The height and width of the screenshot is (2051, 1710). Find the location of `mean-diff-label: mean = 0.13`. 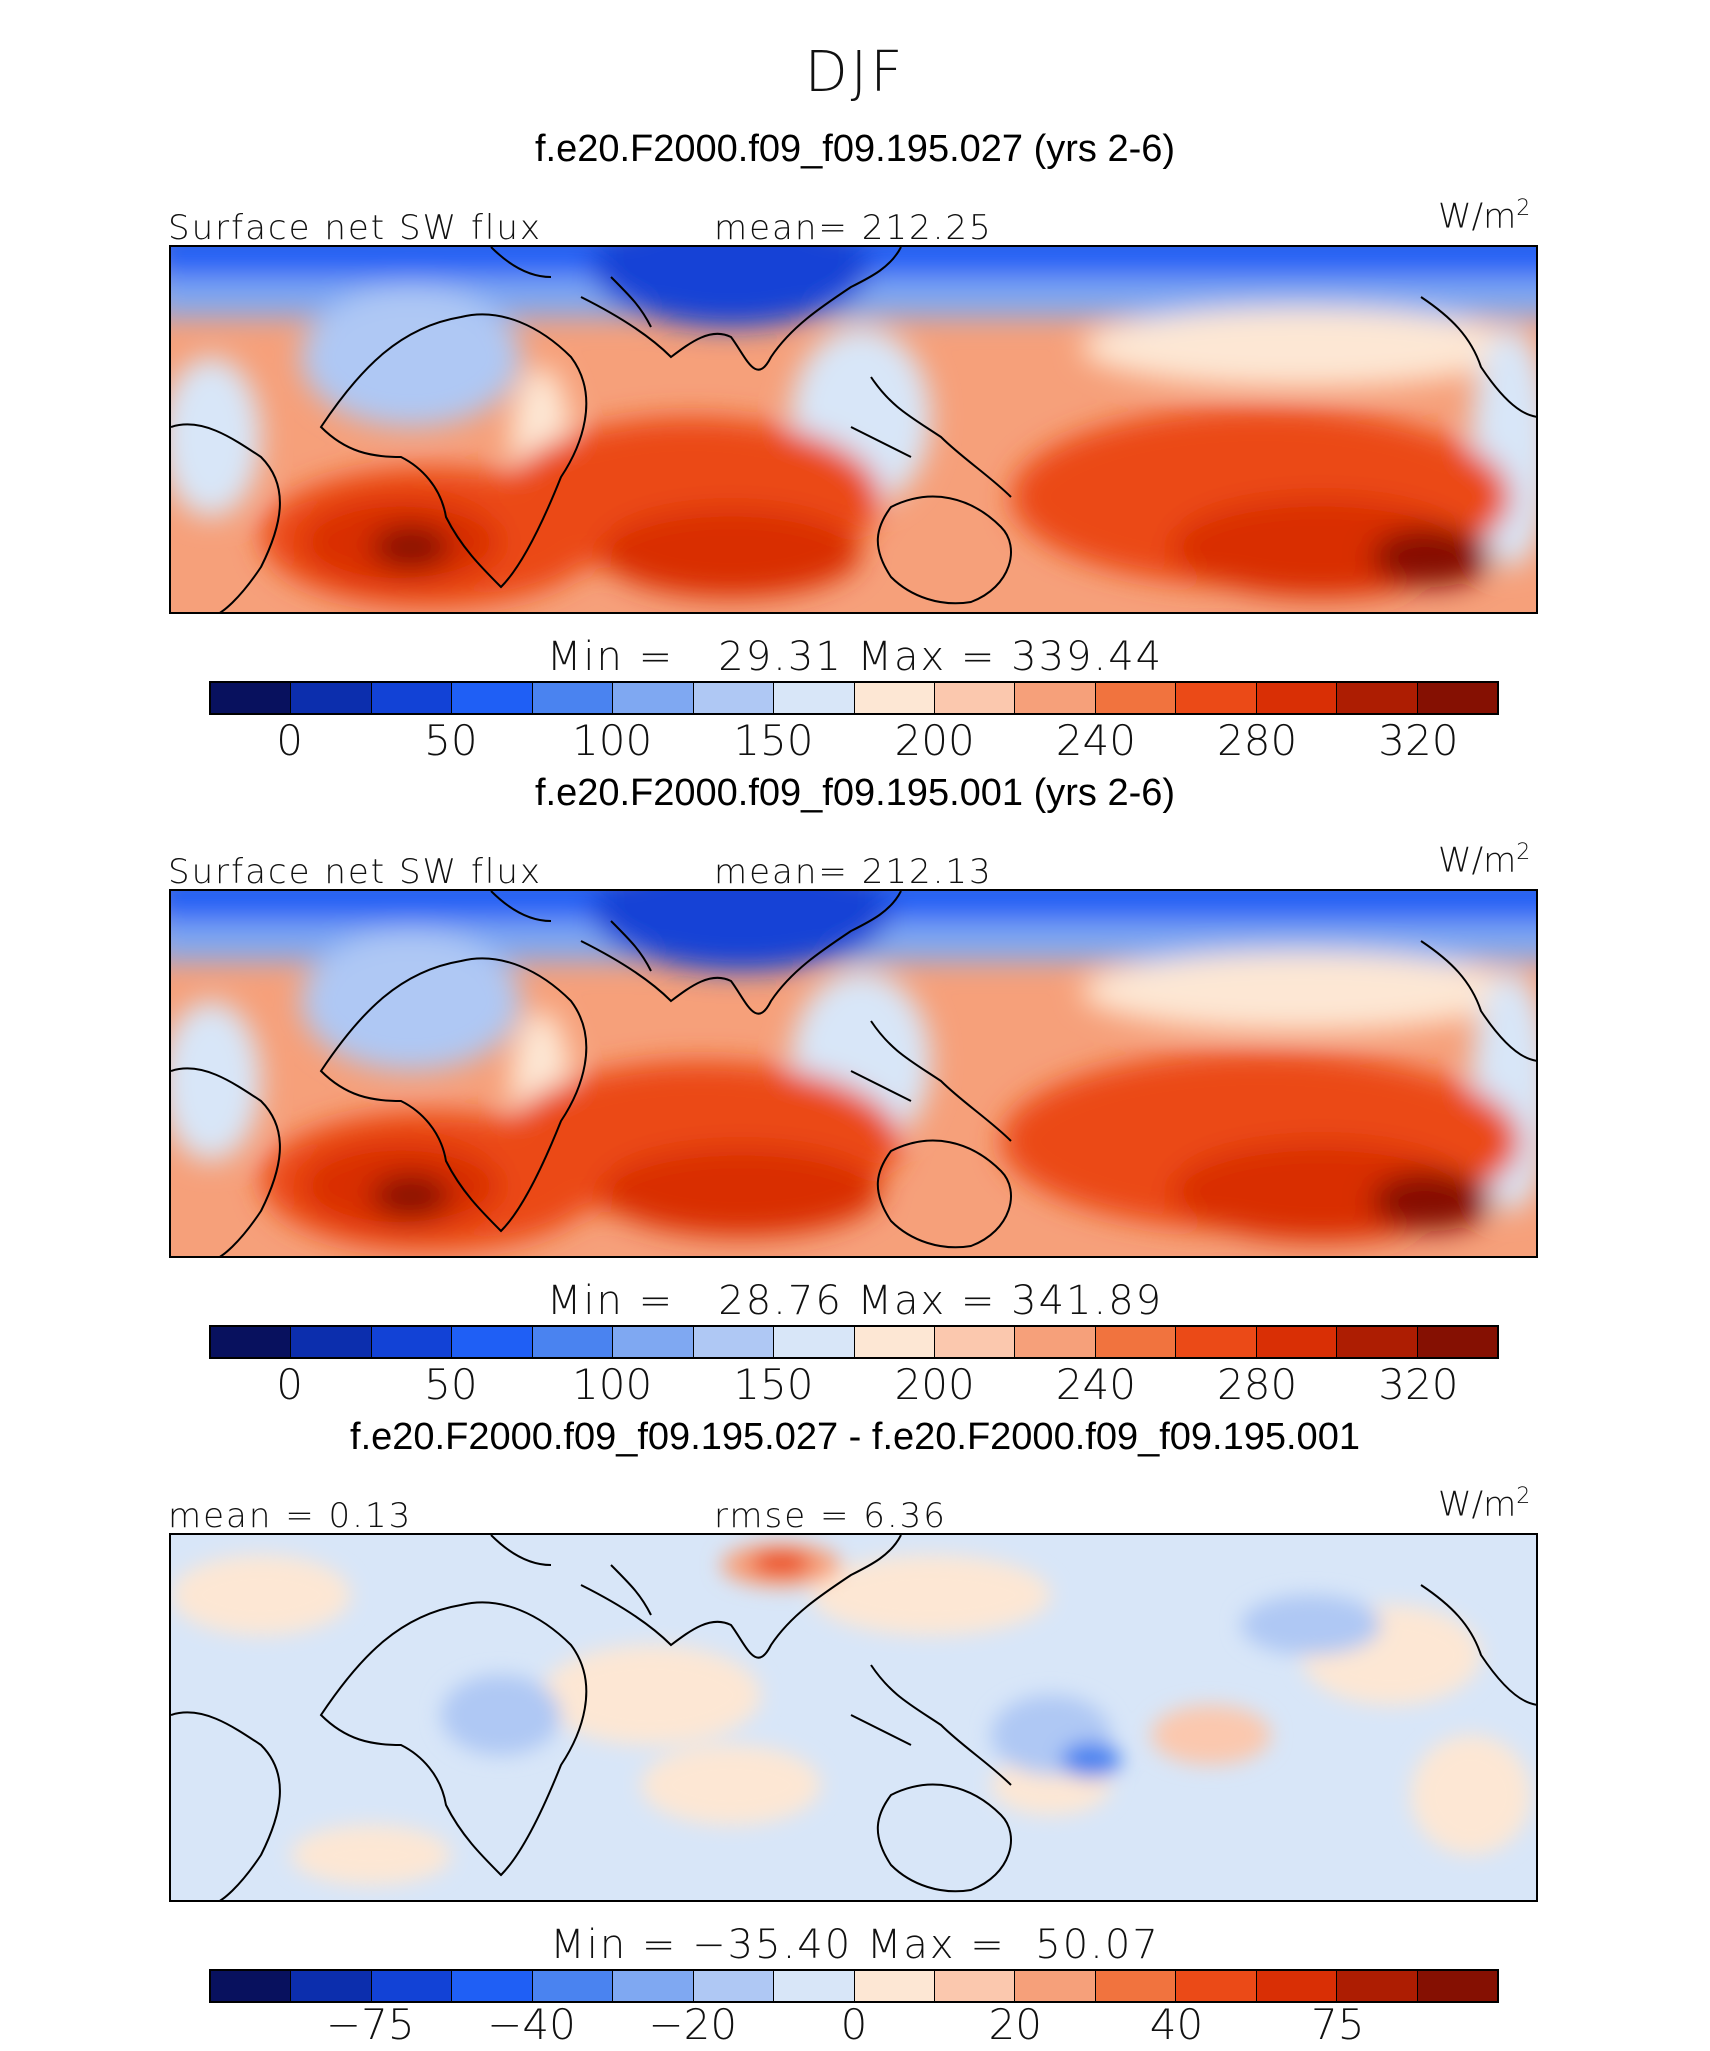

mean-diff-label: mean = 0.13 is located at coordinates (290, 1516).